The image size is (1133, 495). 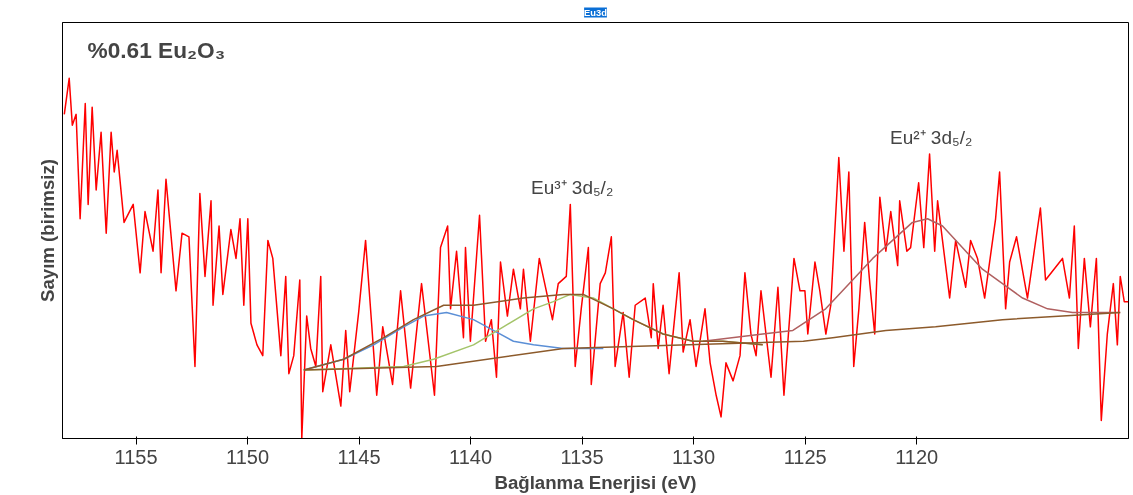 What do you see at coordinates (595, 482) in the screenshot?
I see `x-axis-title: Bağlanma Enerjisi (eV)` at bounding box center [595, 482].